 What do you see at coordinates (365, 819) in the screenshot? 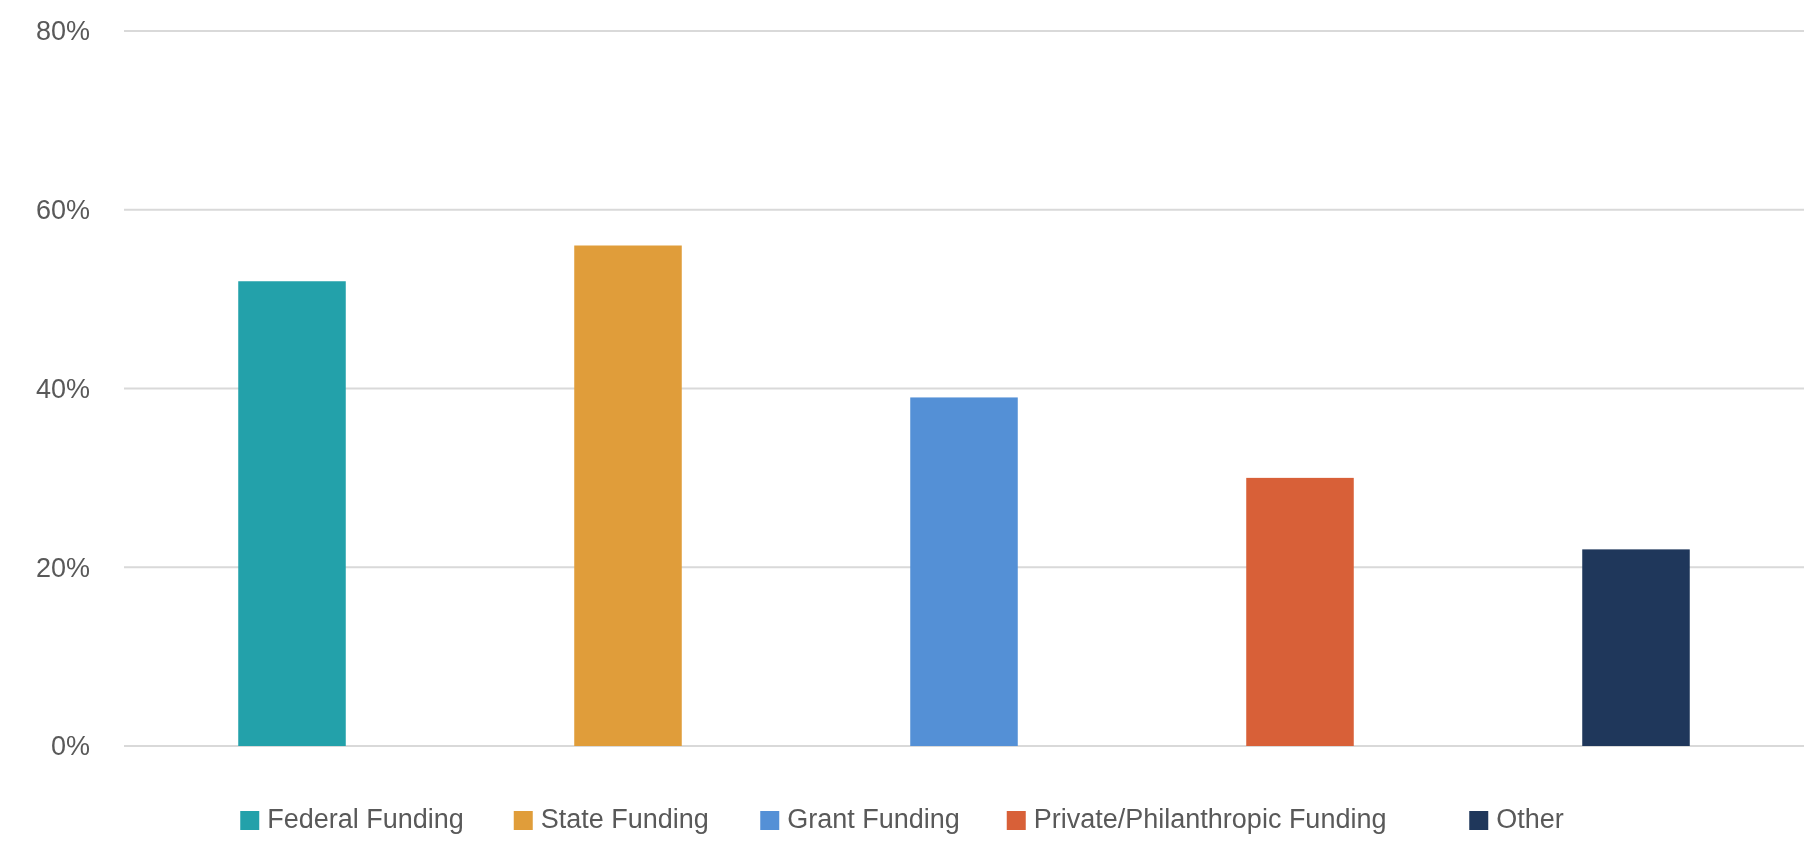
I see `legend-label: Federal Funding` at bounding box center [365, 819].